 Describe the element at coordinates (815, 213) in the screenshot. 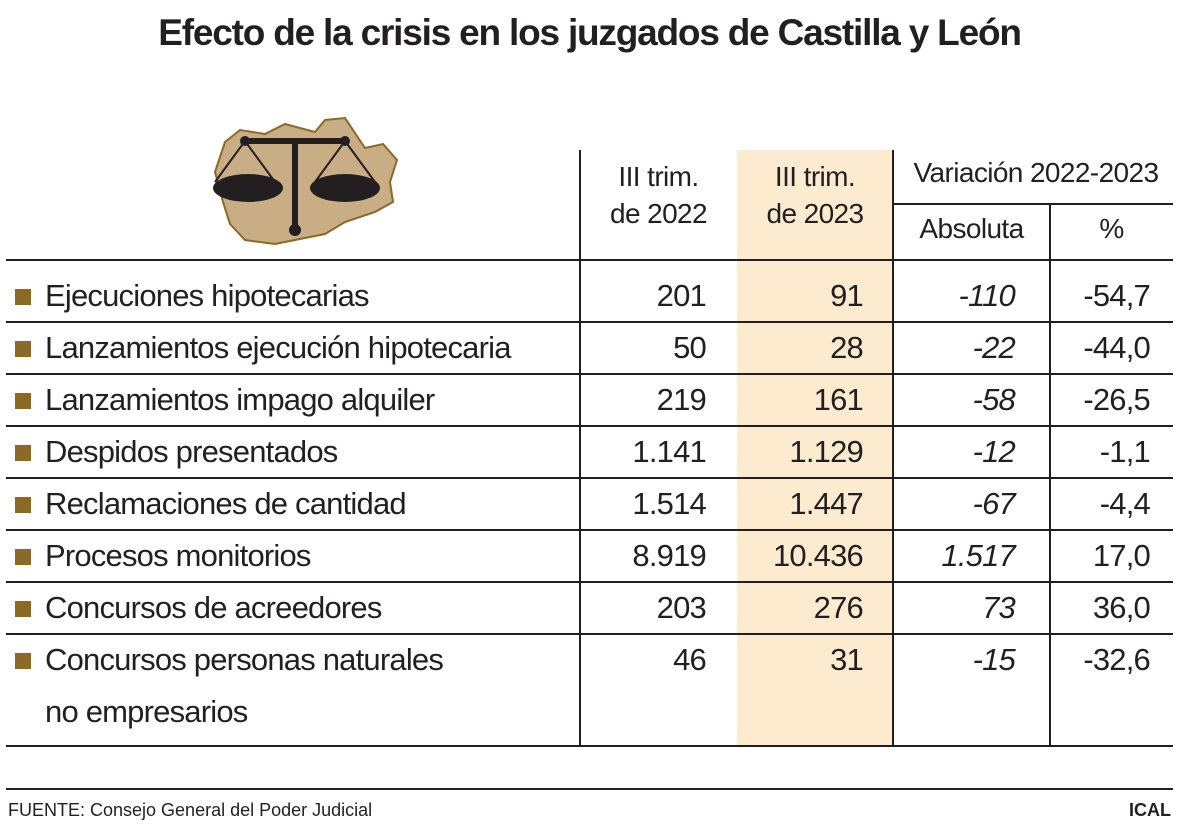

I see `header-2023-line2: de 2023` at that location.